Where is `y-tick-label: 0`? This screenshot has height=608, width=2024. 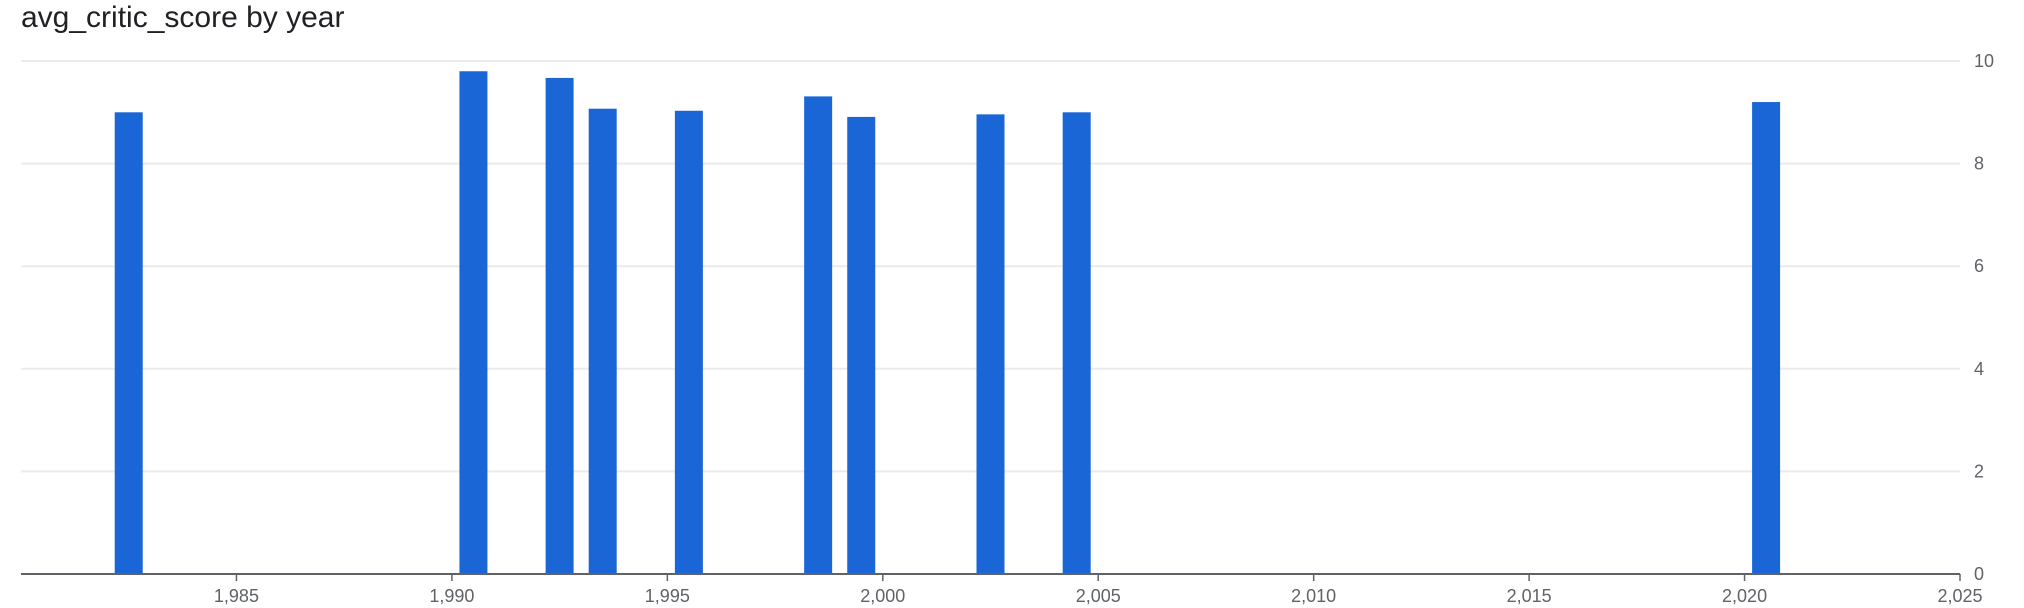
y-tick-label: 0 is located at coordinates (1979, 574).